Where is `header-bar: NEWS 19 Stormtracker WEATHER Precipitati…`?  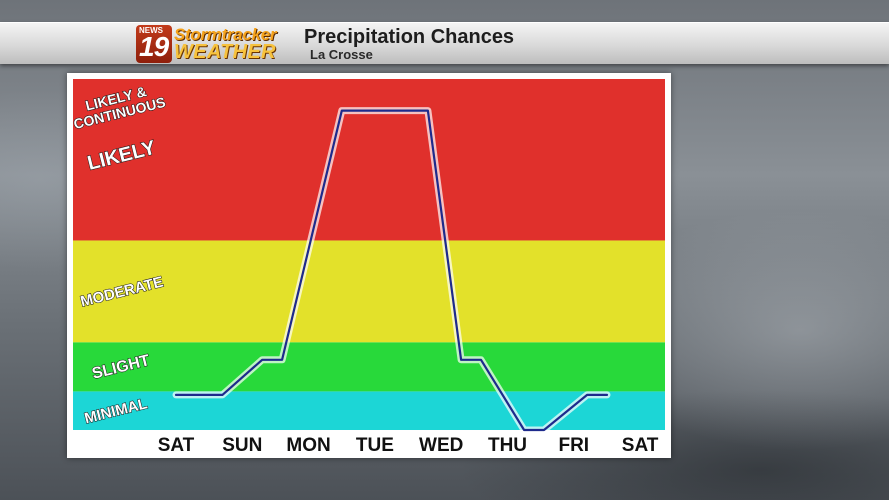
header-bar: NEWS 19 Stormtracker WEATHER Precipitati… is located at coordinates (444, 43).